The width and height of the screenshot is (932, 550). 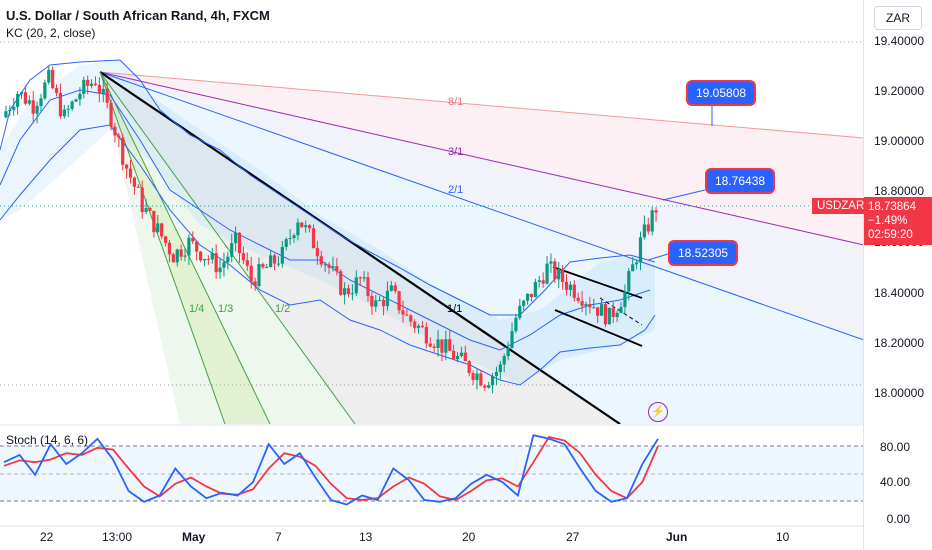 What do you see at coordinates (894, 482) in the screenshot?
I see `stoch-axis-label: 40.00` at bounding box center [894, 482].